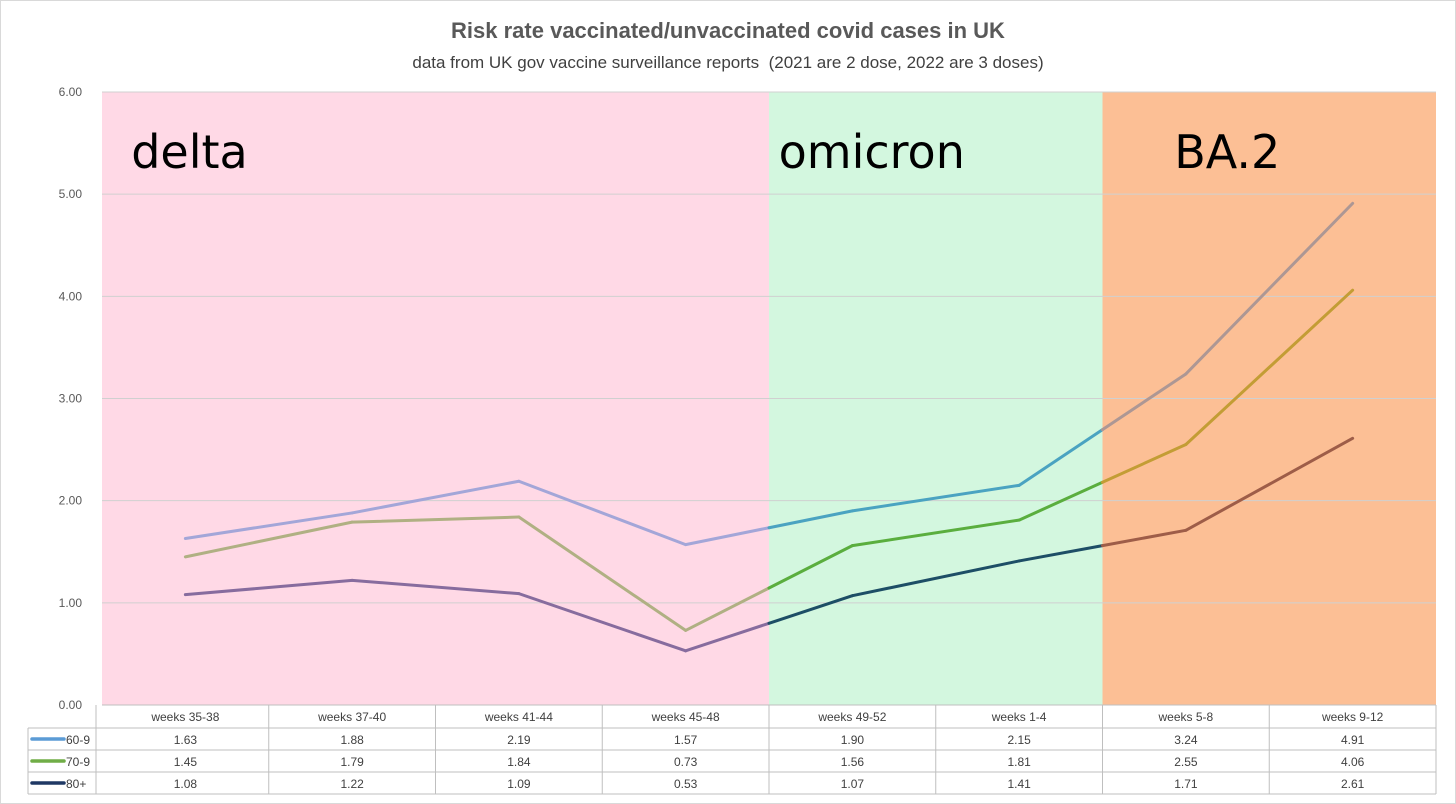 Image resolution: width=1456 pixels, height=804 pixels. What do you see at coordinates (71, 92) in the screenshot?
I see `y-tick-label: 6.00` at bounding box center [71, 92].